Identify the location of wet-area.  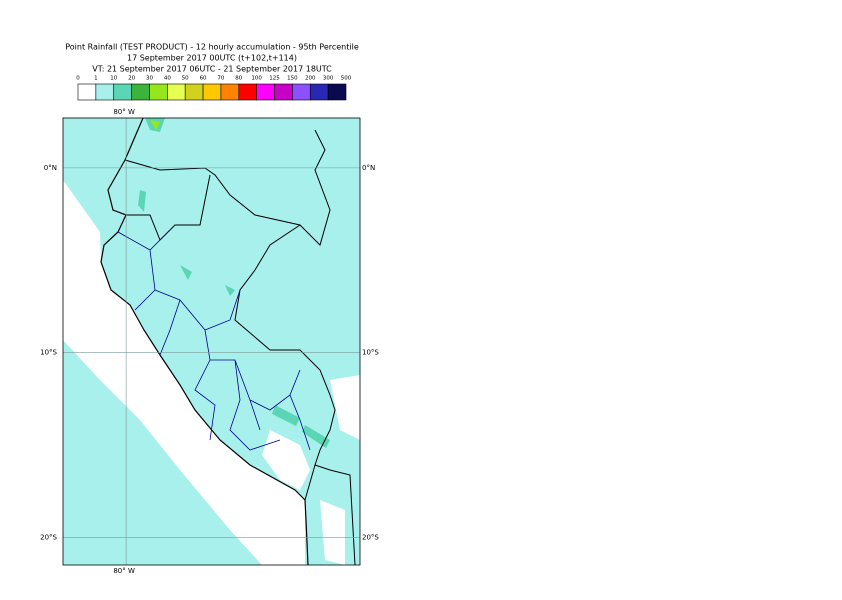
(155, 125).